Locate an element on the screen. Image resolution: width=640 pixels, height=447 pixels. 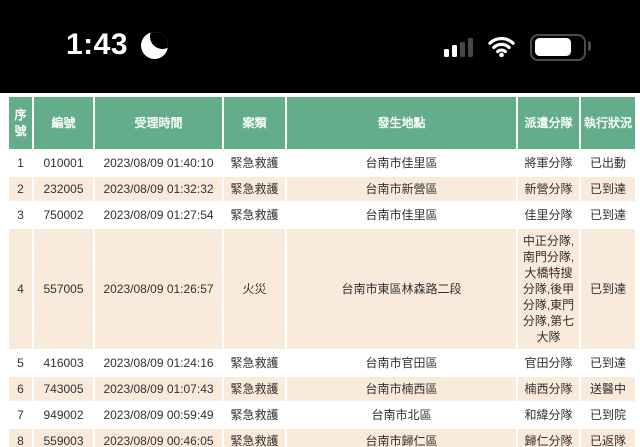
cell-location: 台南市楠西區 is located at coordinates (401, 389).